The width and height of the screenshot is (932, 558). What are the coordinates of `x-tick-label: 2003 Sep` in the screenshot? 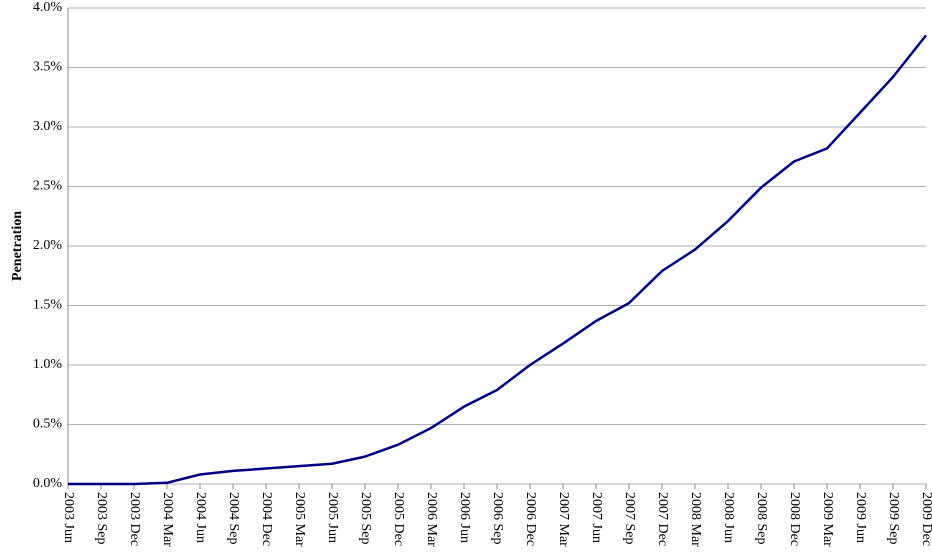 It's located at (101, 518).